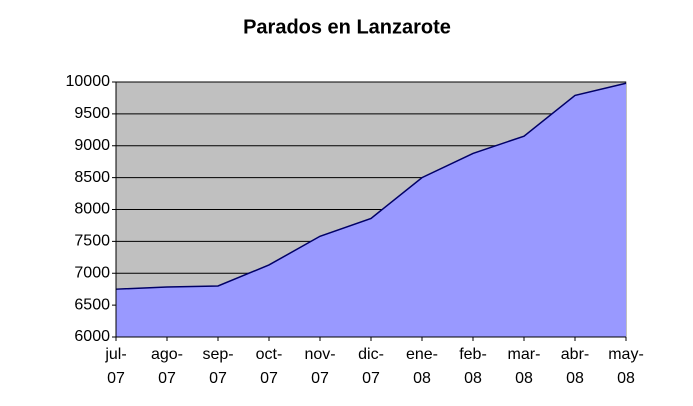  Describe the element at coordinates (92, 304) in the screenshot. I see `y-tick-label: 6500` at that location.